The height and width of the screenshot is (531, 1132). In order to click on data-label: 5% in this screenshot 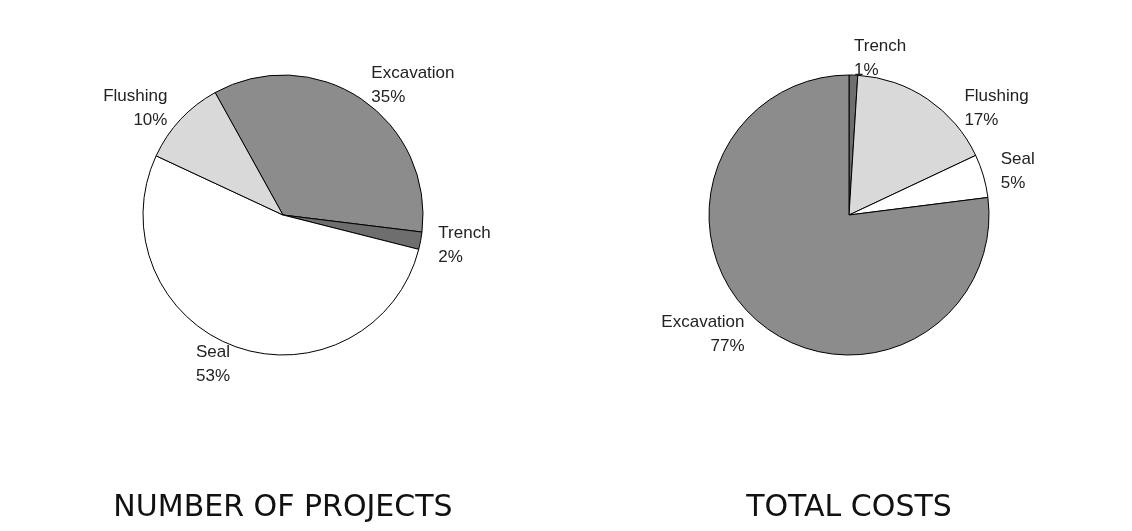, I will do `click(1013, 183)`.